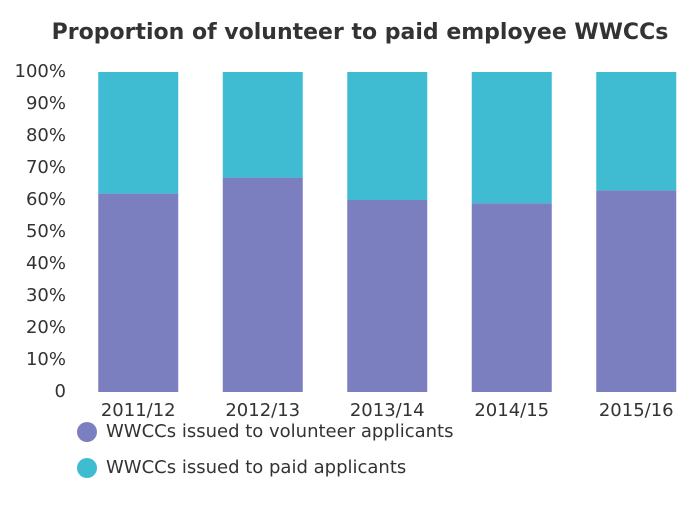 Image resolution: width=689 pixels, height=508 pixels. What do you see at coordinates (387, 410) in the screenshot?
I see `x-tick-label: 2013/14` at bounding box center [387, 410].